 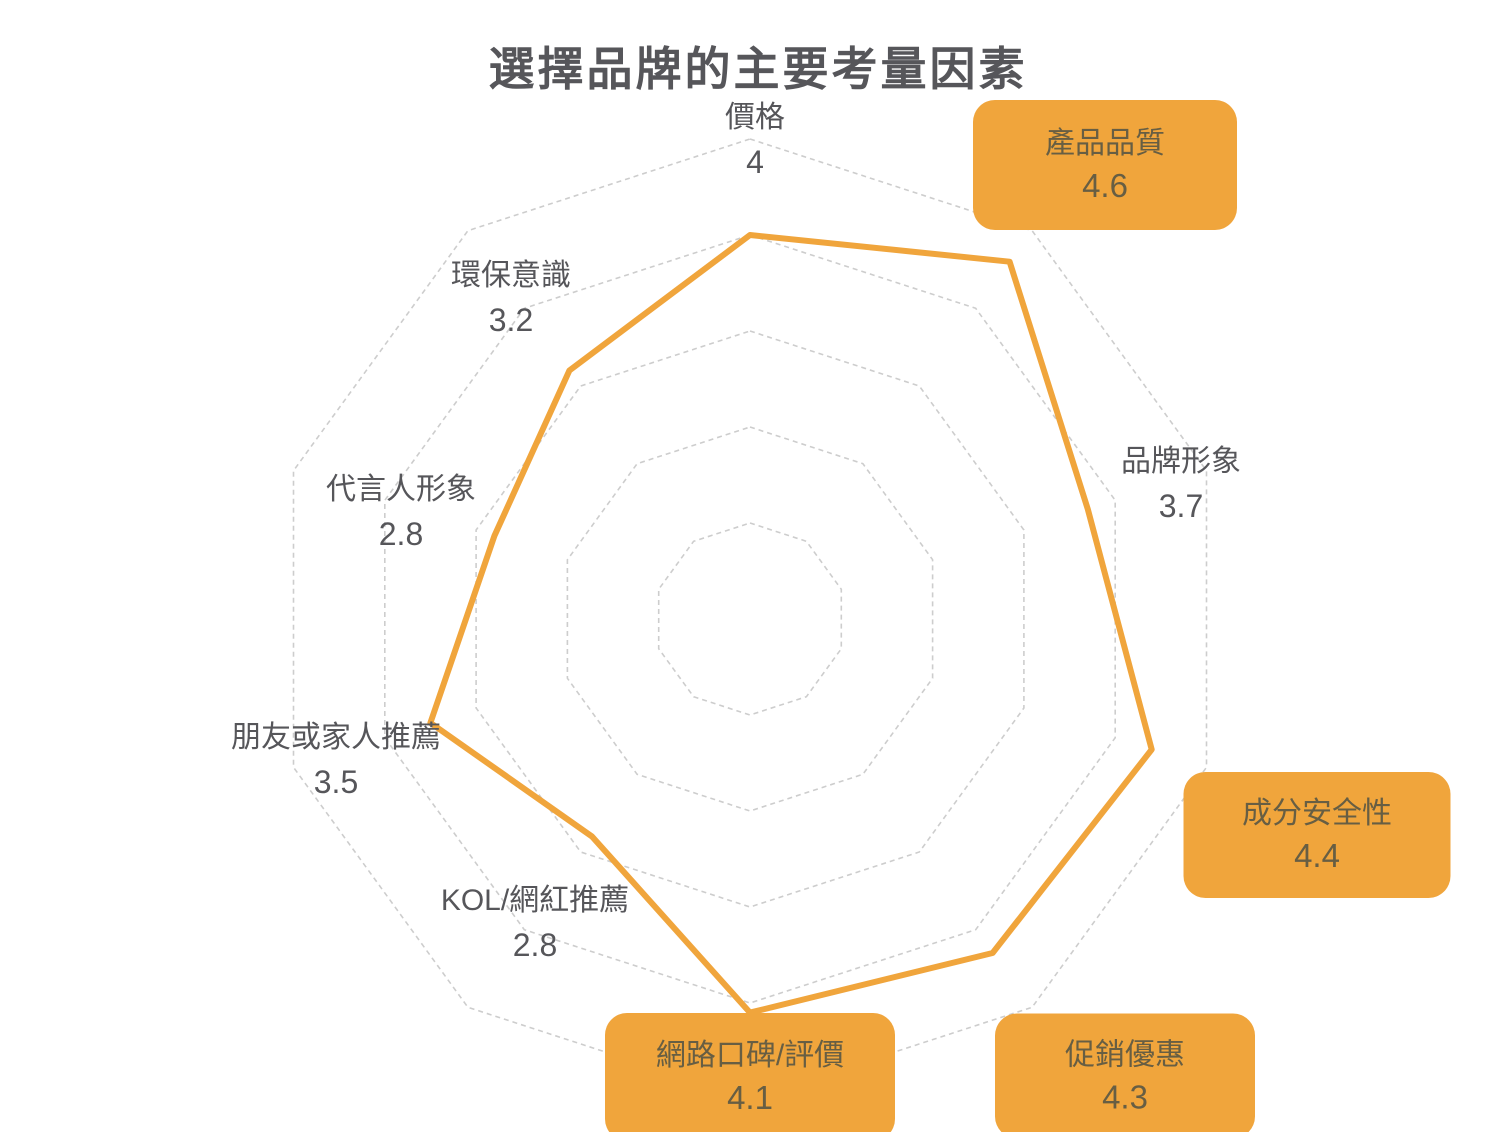 I want to click on axis-label-9: 環保意識 3.2, so click(x=511, y=298).